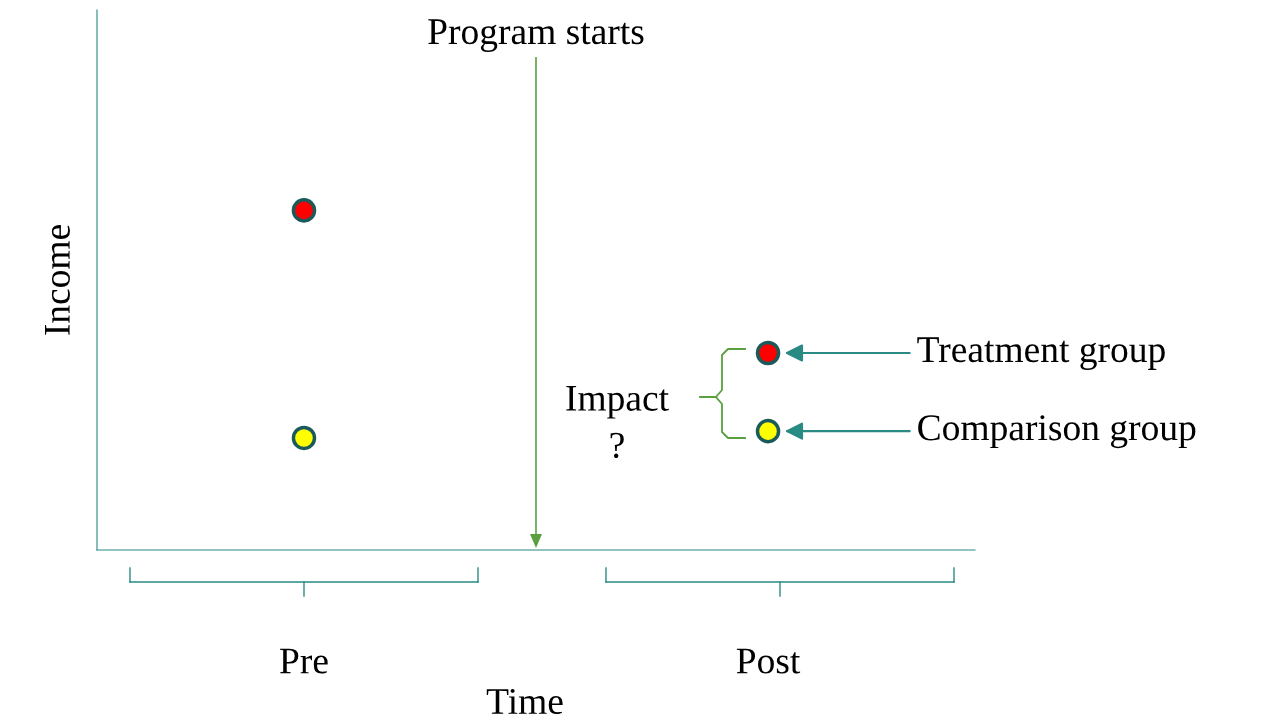 The height and width of the screenshot is (723, 1272). What do you see at coordinates (1057, 432) in the screenshot?
I see `text: Comparison group` at bounding box center [1057, 432].